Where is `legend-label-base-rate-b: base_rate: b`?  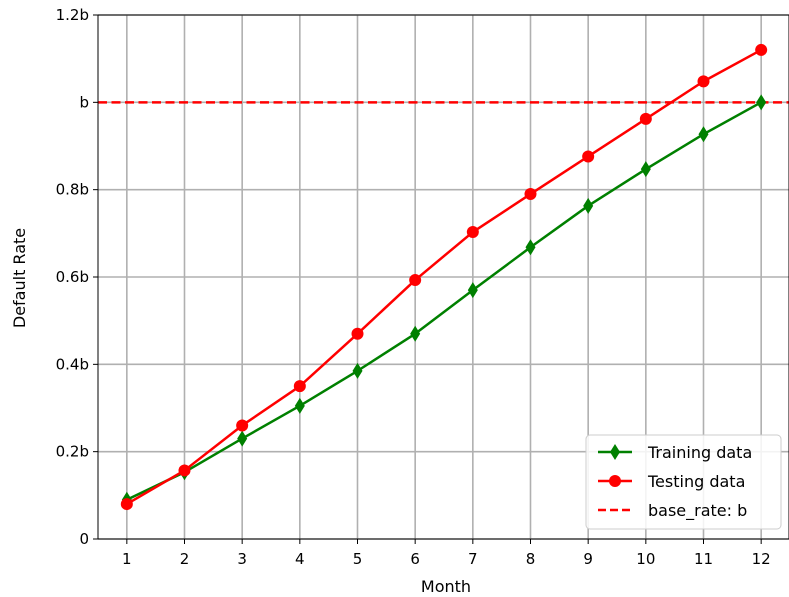
legend-label-base-rate-b: base_rate: b is located at coordinates (697, 511).